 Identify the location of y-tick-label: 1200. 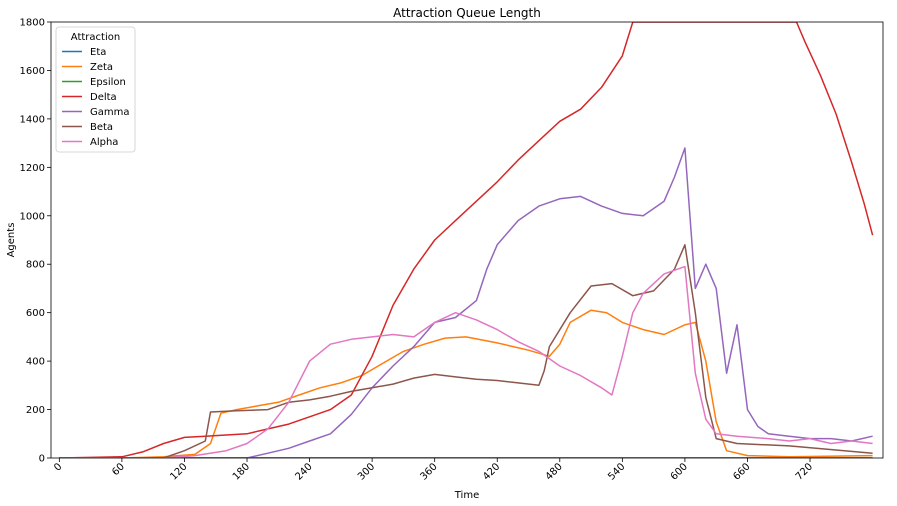
(32, 168).